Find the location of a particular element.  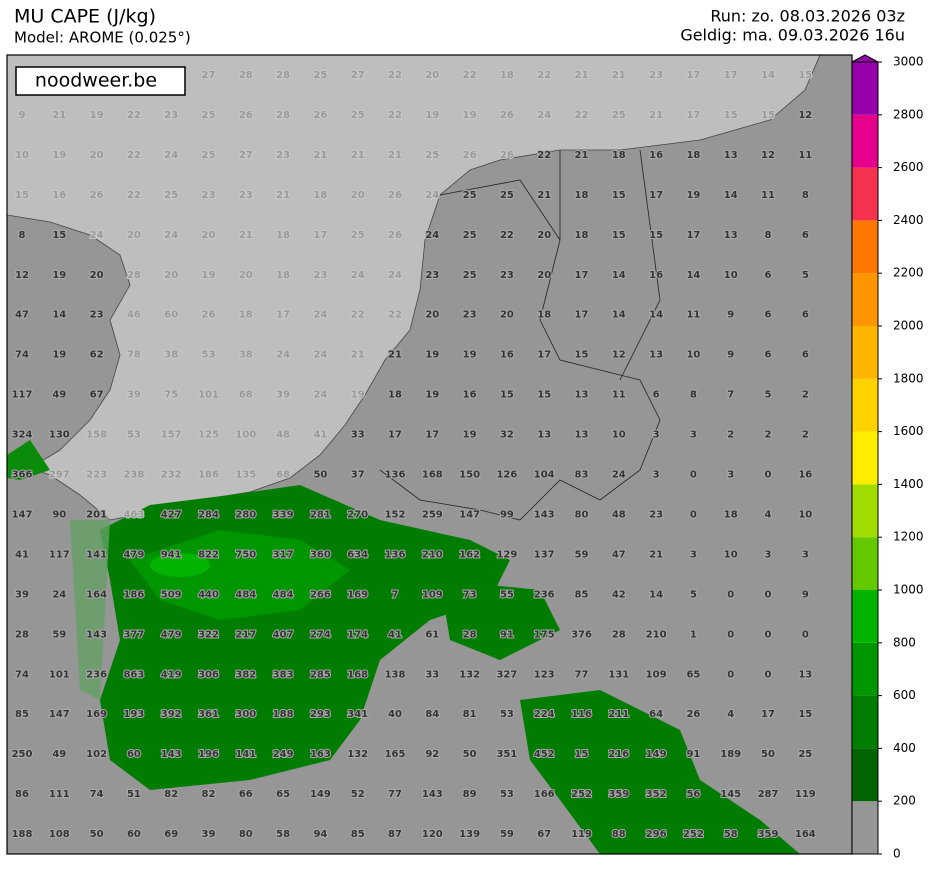

run: Run: zo. 08.03.2026 03z is located at coordinates (807, 16).